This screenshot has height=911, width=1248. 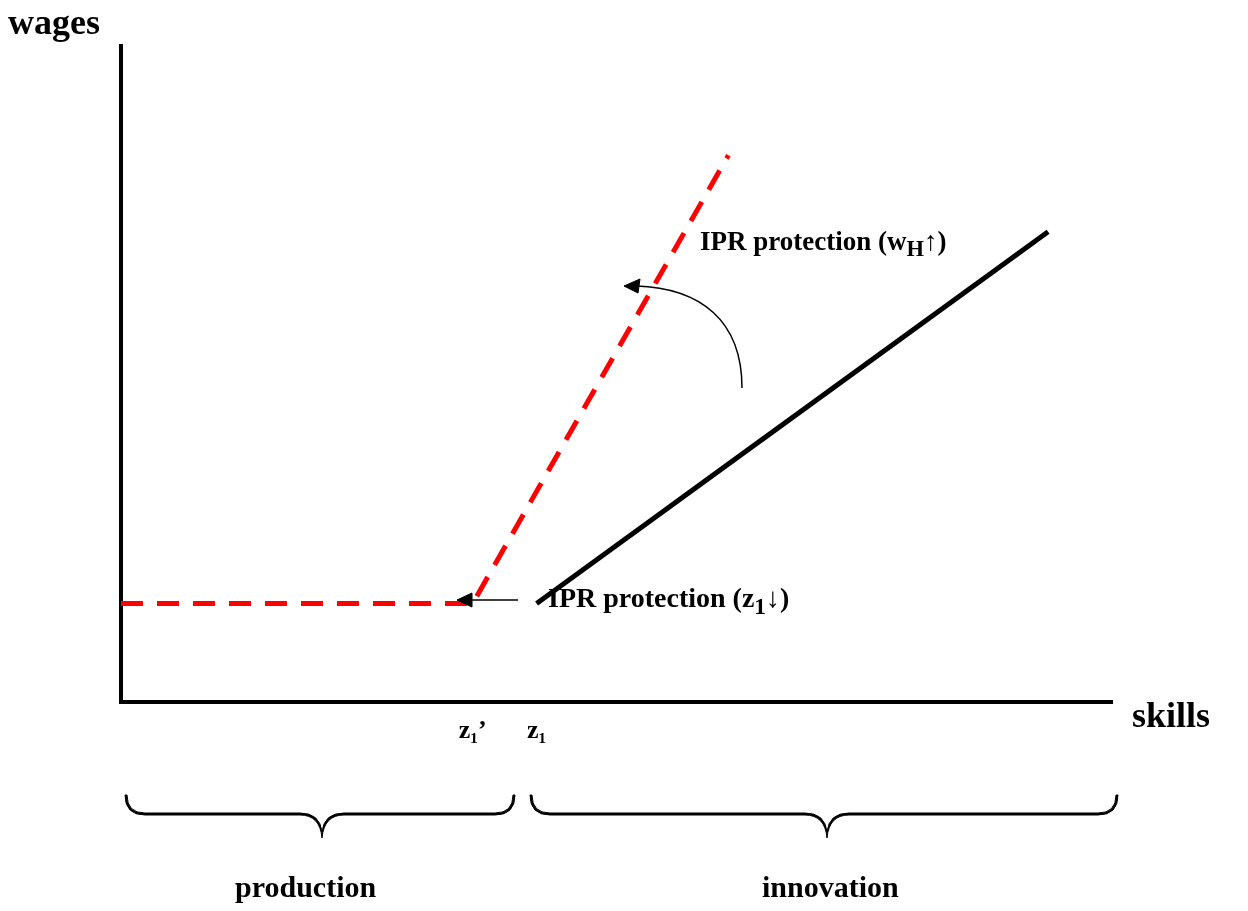 I want to click on x-tick-label: z₁, so click(x=536, y=730).